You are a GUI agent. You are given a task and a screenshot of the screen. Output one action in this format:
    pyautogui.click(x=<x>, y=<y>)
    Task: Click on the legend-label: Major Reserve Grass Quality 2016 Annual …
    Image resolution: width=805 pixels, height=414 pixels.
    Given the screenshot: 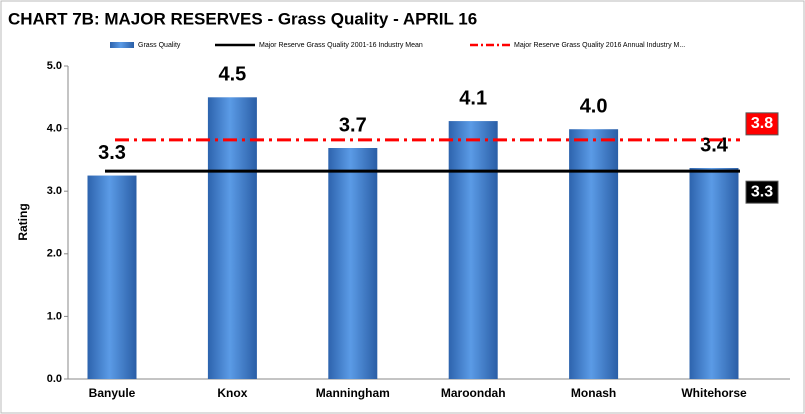 What is the action you would take?
    pyautogui.click(x=599, y=45)
    